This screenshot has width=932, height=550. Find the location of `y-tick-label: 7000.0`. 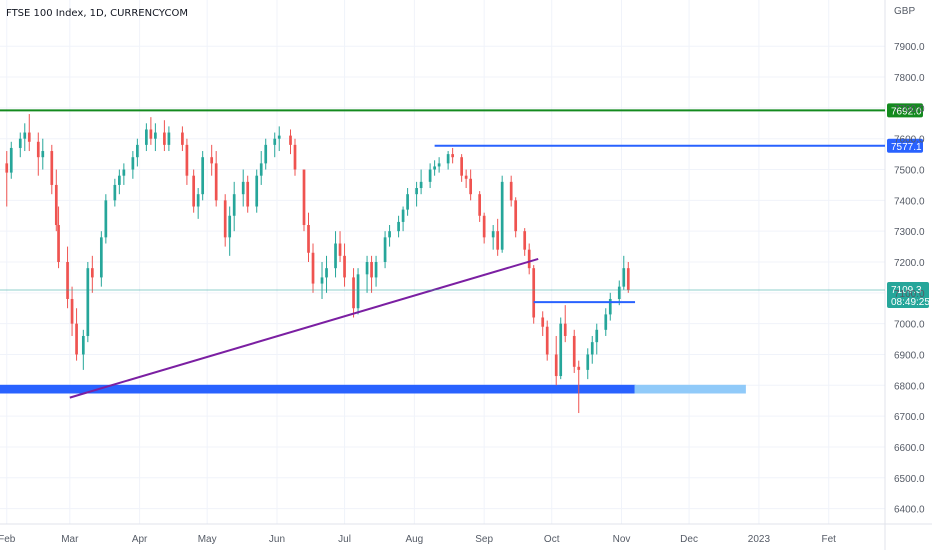

y-tick-label: 7000.0 is located at coordinates (909, 325).